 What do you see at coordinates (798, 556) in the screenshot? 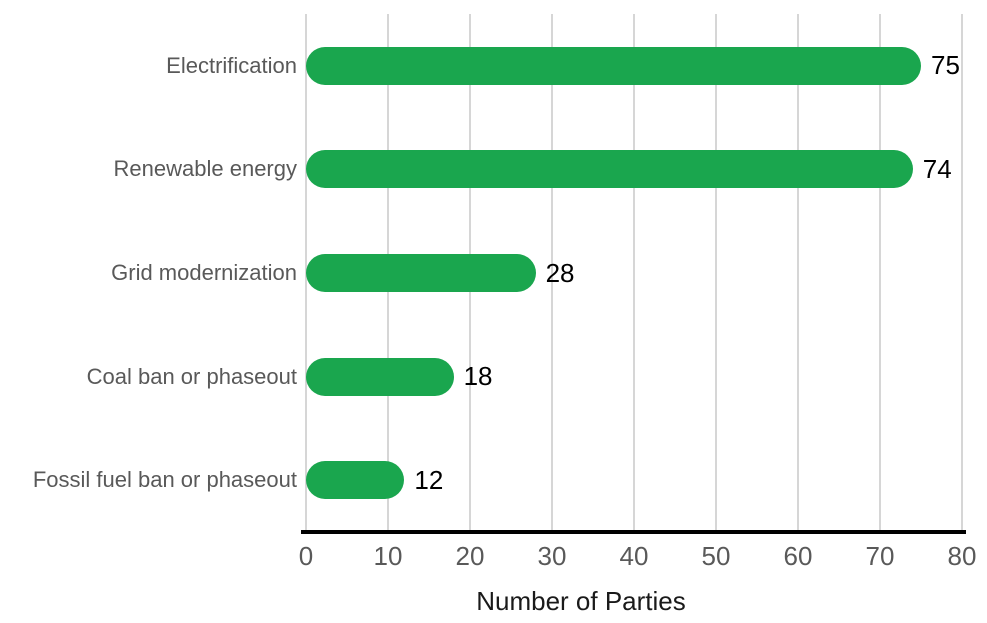
I see `x-tick-label-60: 60` at bounding box center [798, 556].